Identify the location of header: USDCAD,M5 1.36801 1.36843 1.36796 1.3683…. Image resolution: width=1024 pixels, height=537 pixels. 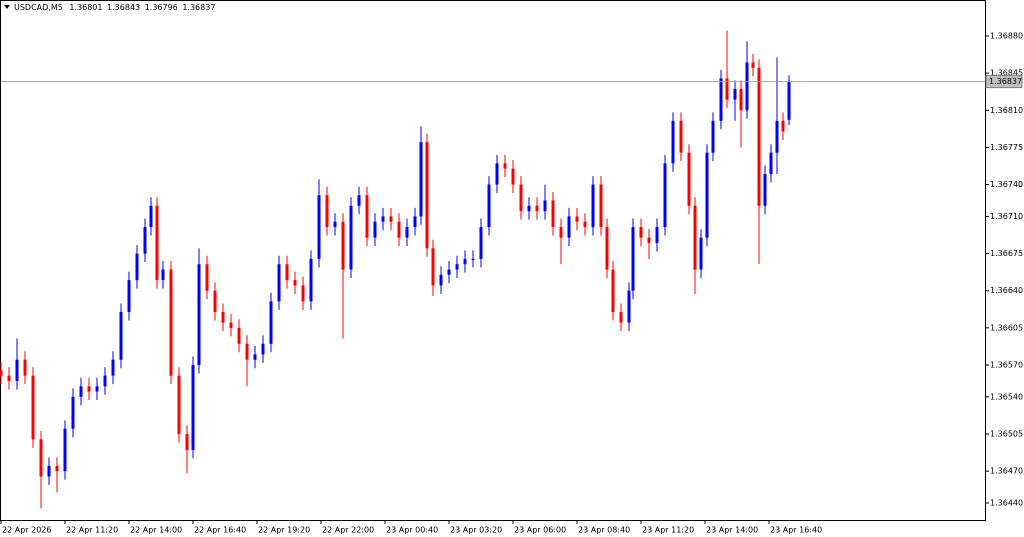
(114, 7).